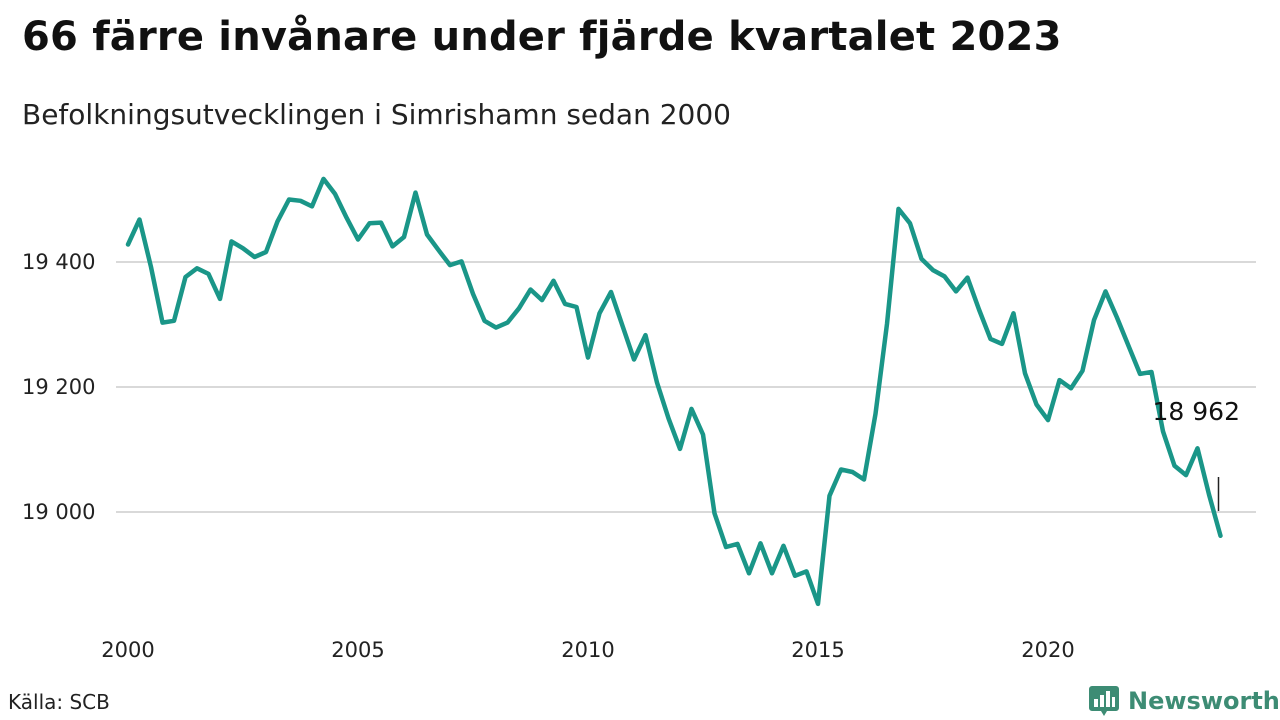 The image size is (1280, 720). Describe the element at coordinates (1196, 454) in the screenshot. I see `annotation-layer: 18 962` at that location.